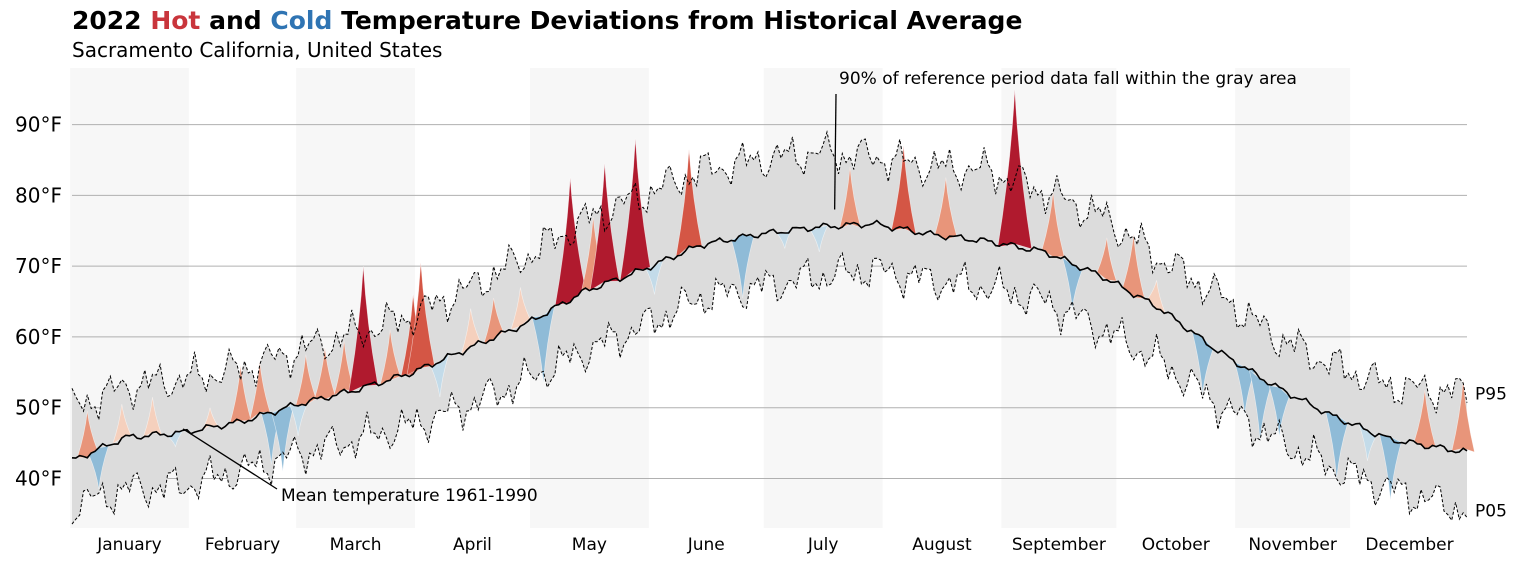 This screenshot has width=1518, height=564. Describe the element at coordinates (38, 337) in the screenshot. I see `y-tick-label-60: 60°F` at that location.